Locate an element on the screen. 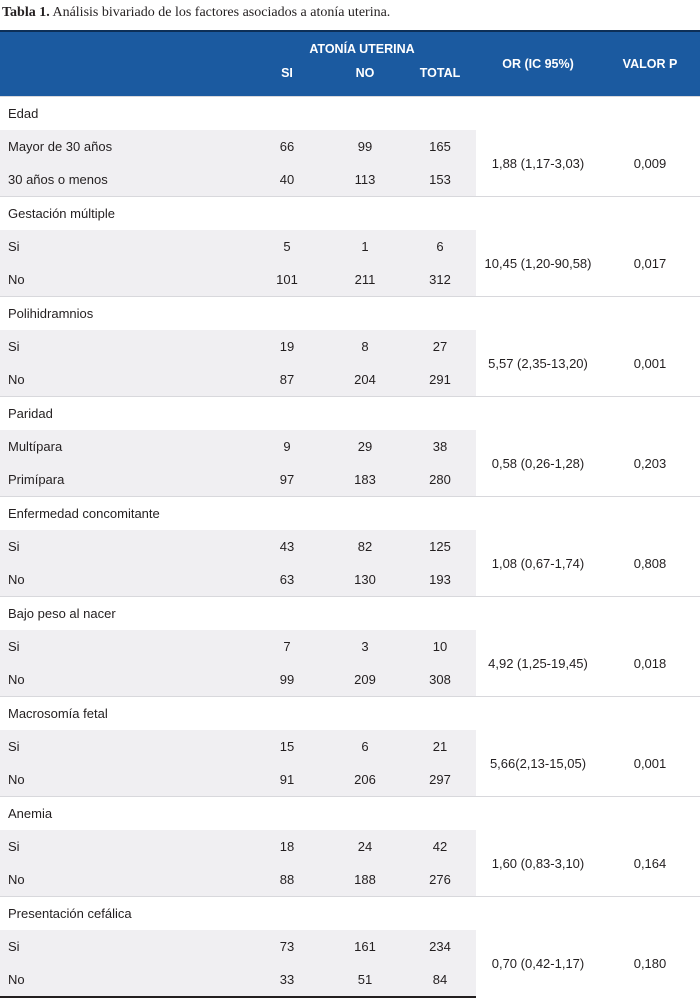 This screenshot has width=700, height=998. count-total: 153 is located at coordinates (440, 180).